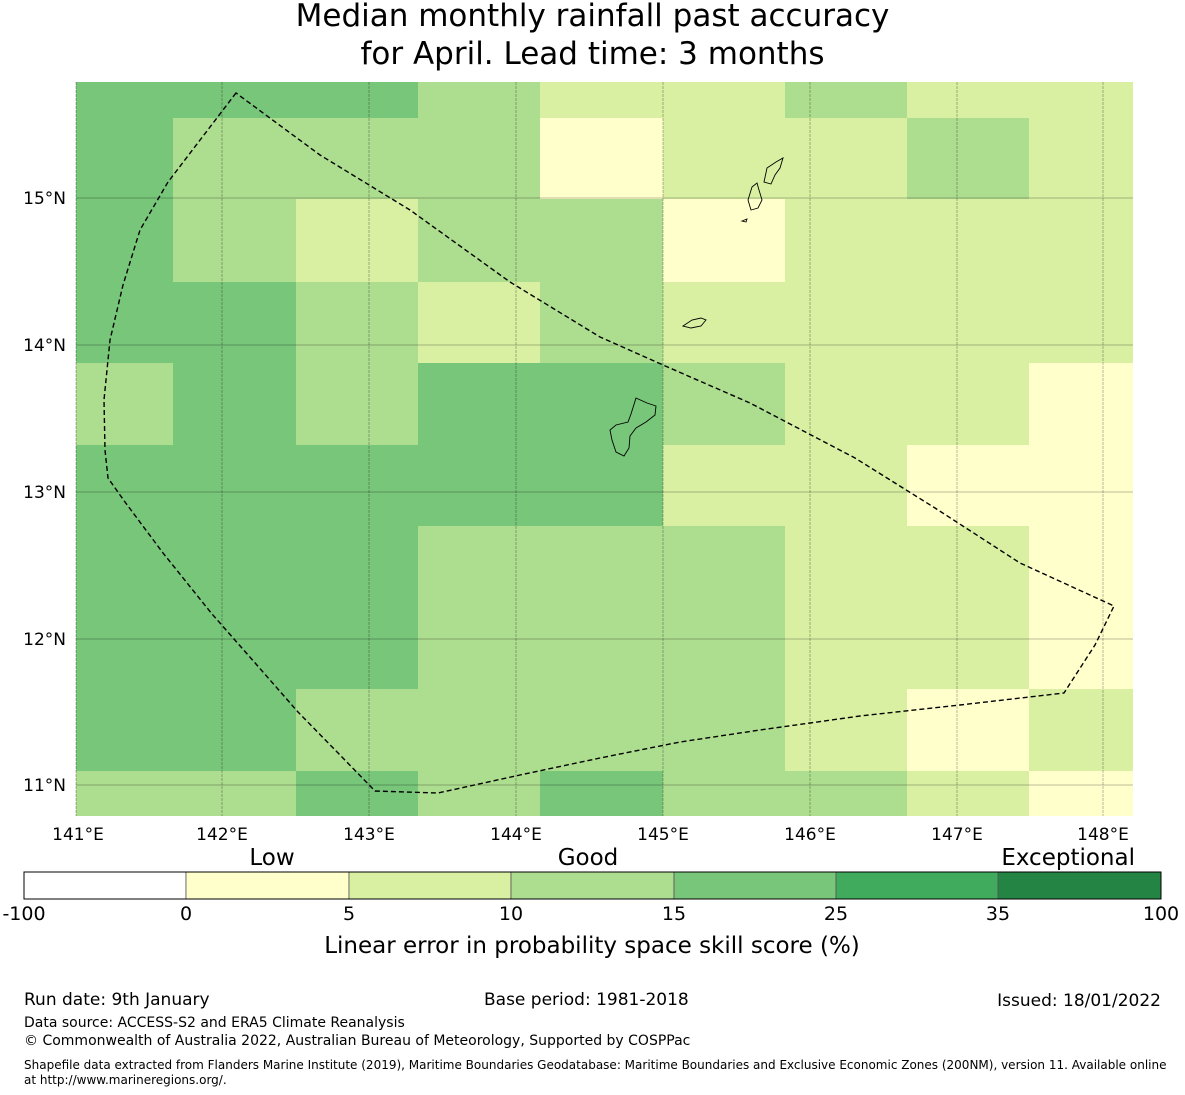 The height and width of the screenshot is (1095, 1185). What do you see at coordinates (633, 427) in the screenshot?
I see `guam-island` at bounding box center [633, 427].